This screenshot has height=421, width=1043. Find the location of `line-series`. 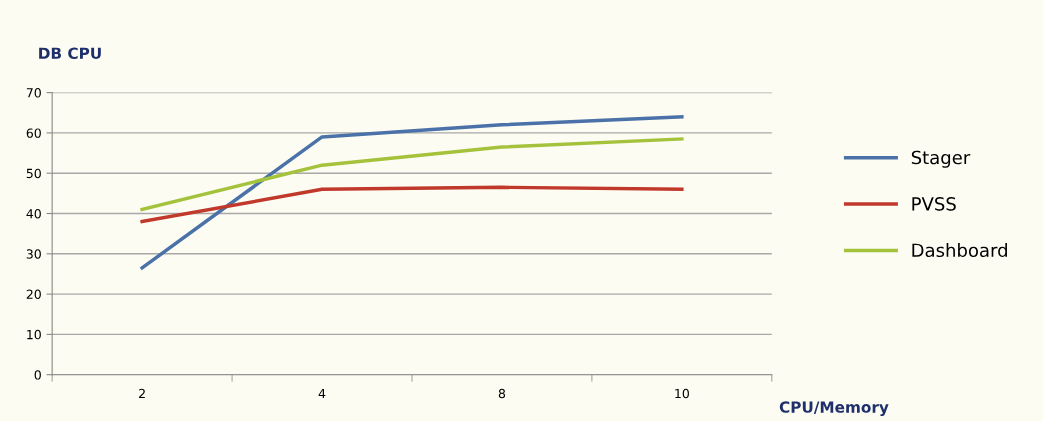

line-series is located at coordinates (412, 174).